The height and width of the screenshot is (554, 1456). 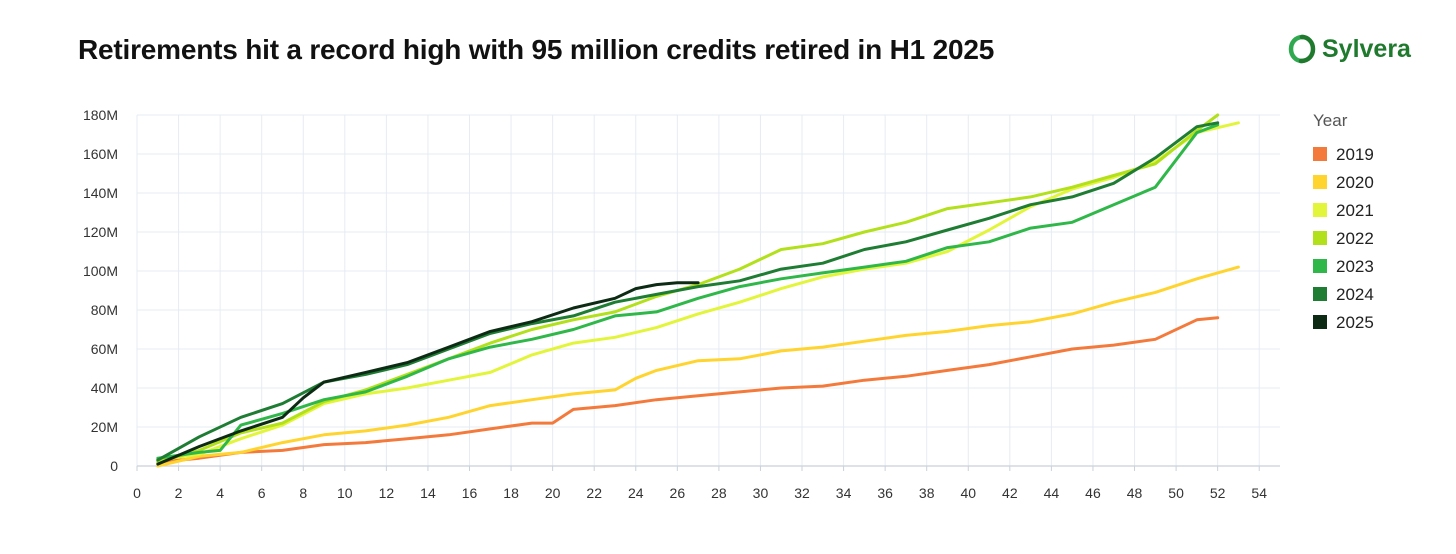 What do you see at coordinates (1355, 238) in the screenshot?
I see `legend-label-2022: 2022` at bounding box center [1355, 238].